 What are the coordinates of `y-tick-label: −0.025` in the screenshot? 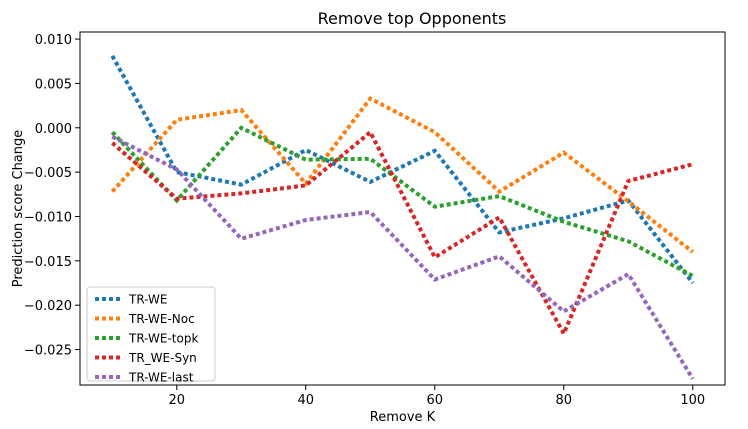 It's located at (48, 351).